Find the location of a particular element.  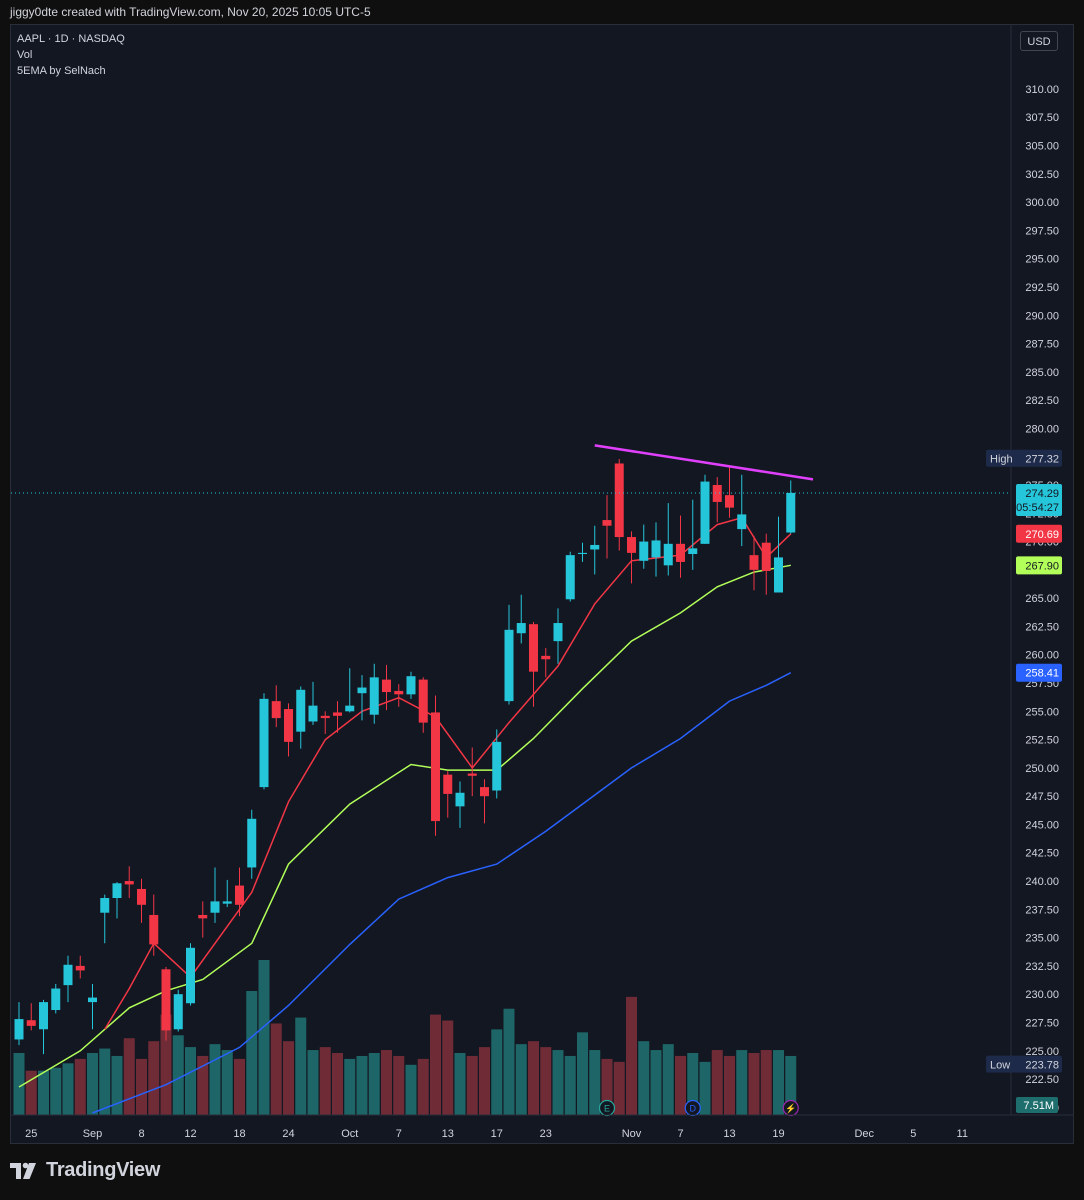

price-tick-label: 255.00 is located at coordinates (1042, 712).